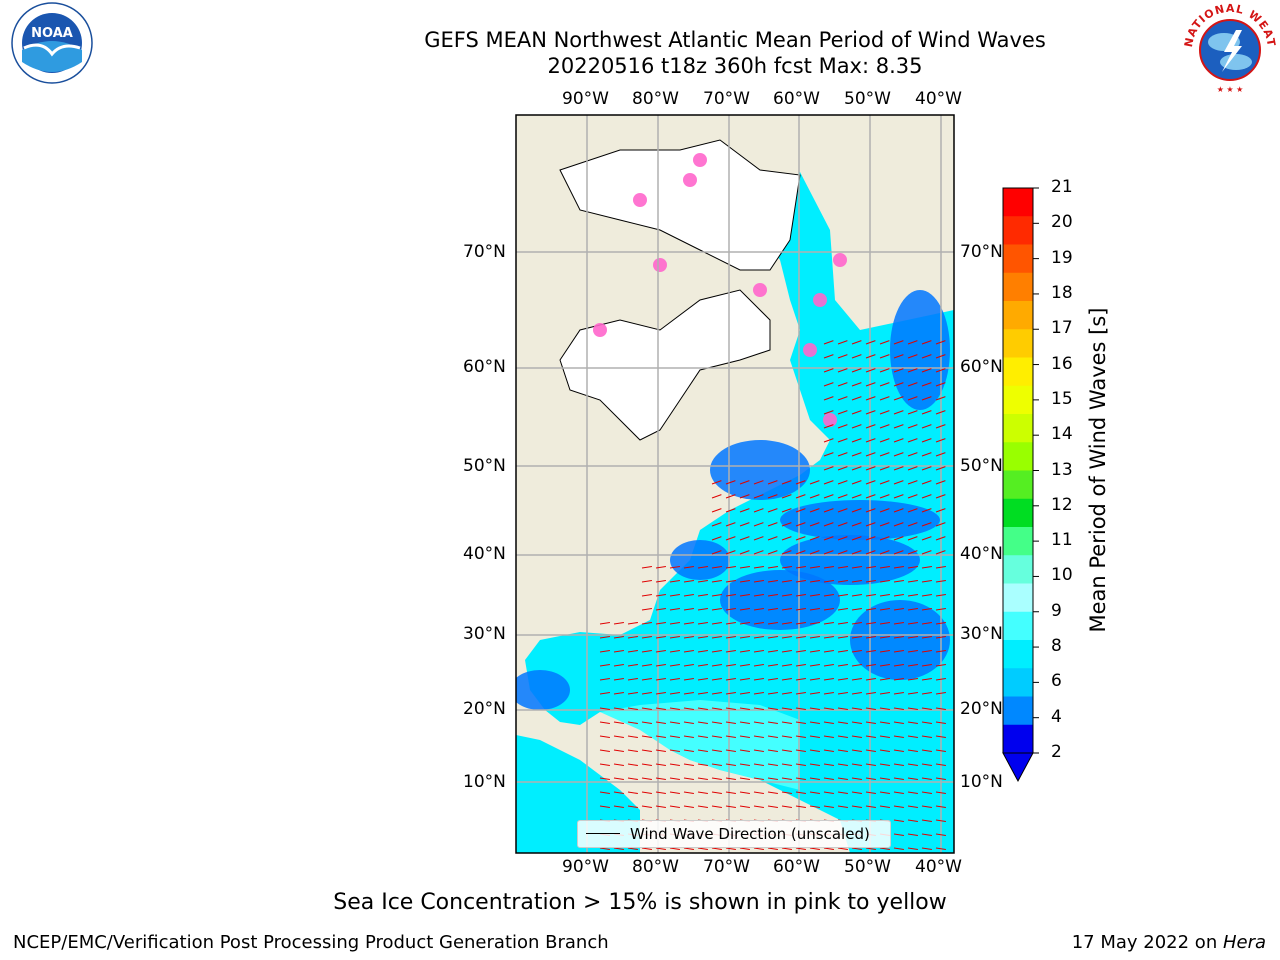 Image resolution: width=1280 pixels, height=960 pixels. I want to click on lat-label-right-60n: 60°N, so click(981, 367).